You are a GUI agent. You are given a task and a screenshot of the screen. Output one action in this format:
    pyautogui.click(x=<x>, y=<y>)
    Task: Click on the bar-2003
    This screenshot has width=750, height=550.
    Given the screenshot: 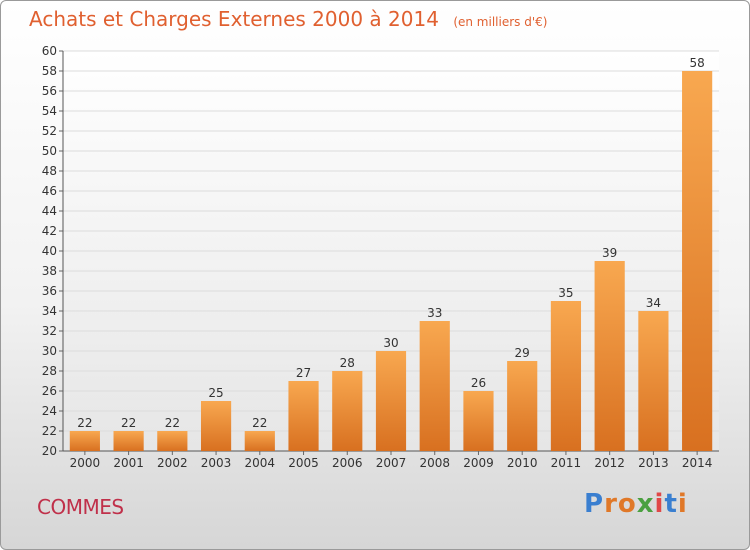 What is the action you would take?
    pyautogui.click(x=216, y=426)
    